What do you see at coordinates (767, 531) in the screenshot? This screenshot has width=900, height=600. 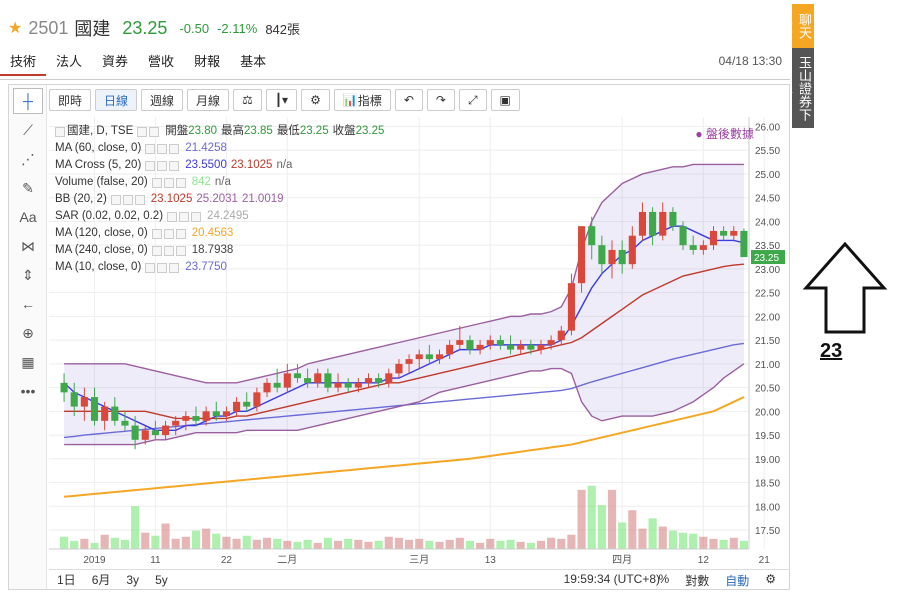 I see `price-axis-tick-label: 17.50` at bounding box center [767, 531].